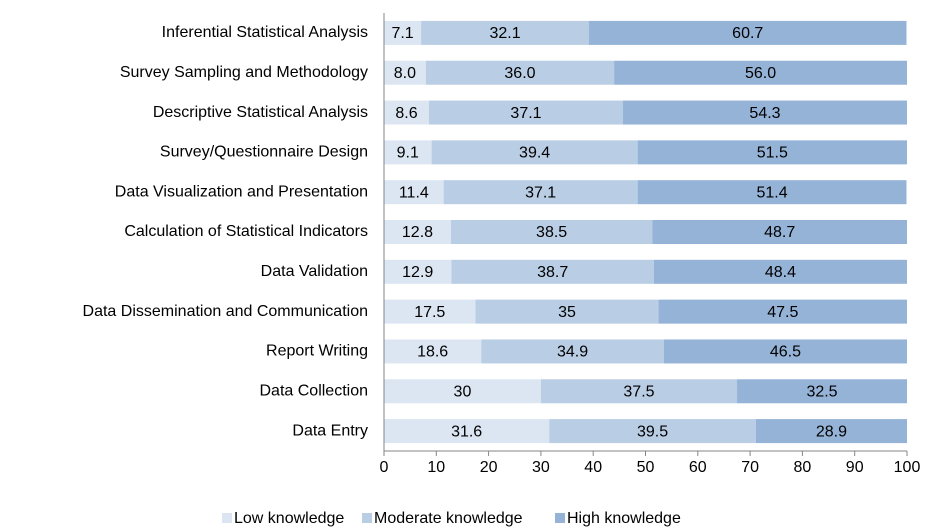  I want to click on y-tick-label: Inferential Statistical Analysis, so click(265, 32).